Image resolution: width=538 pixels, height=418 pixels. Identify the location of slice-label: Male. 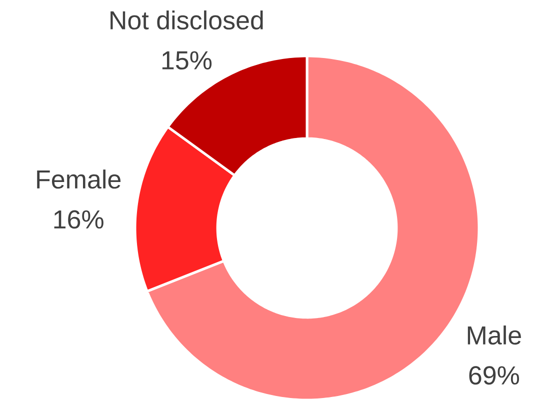
(494, 335).